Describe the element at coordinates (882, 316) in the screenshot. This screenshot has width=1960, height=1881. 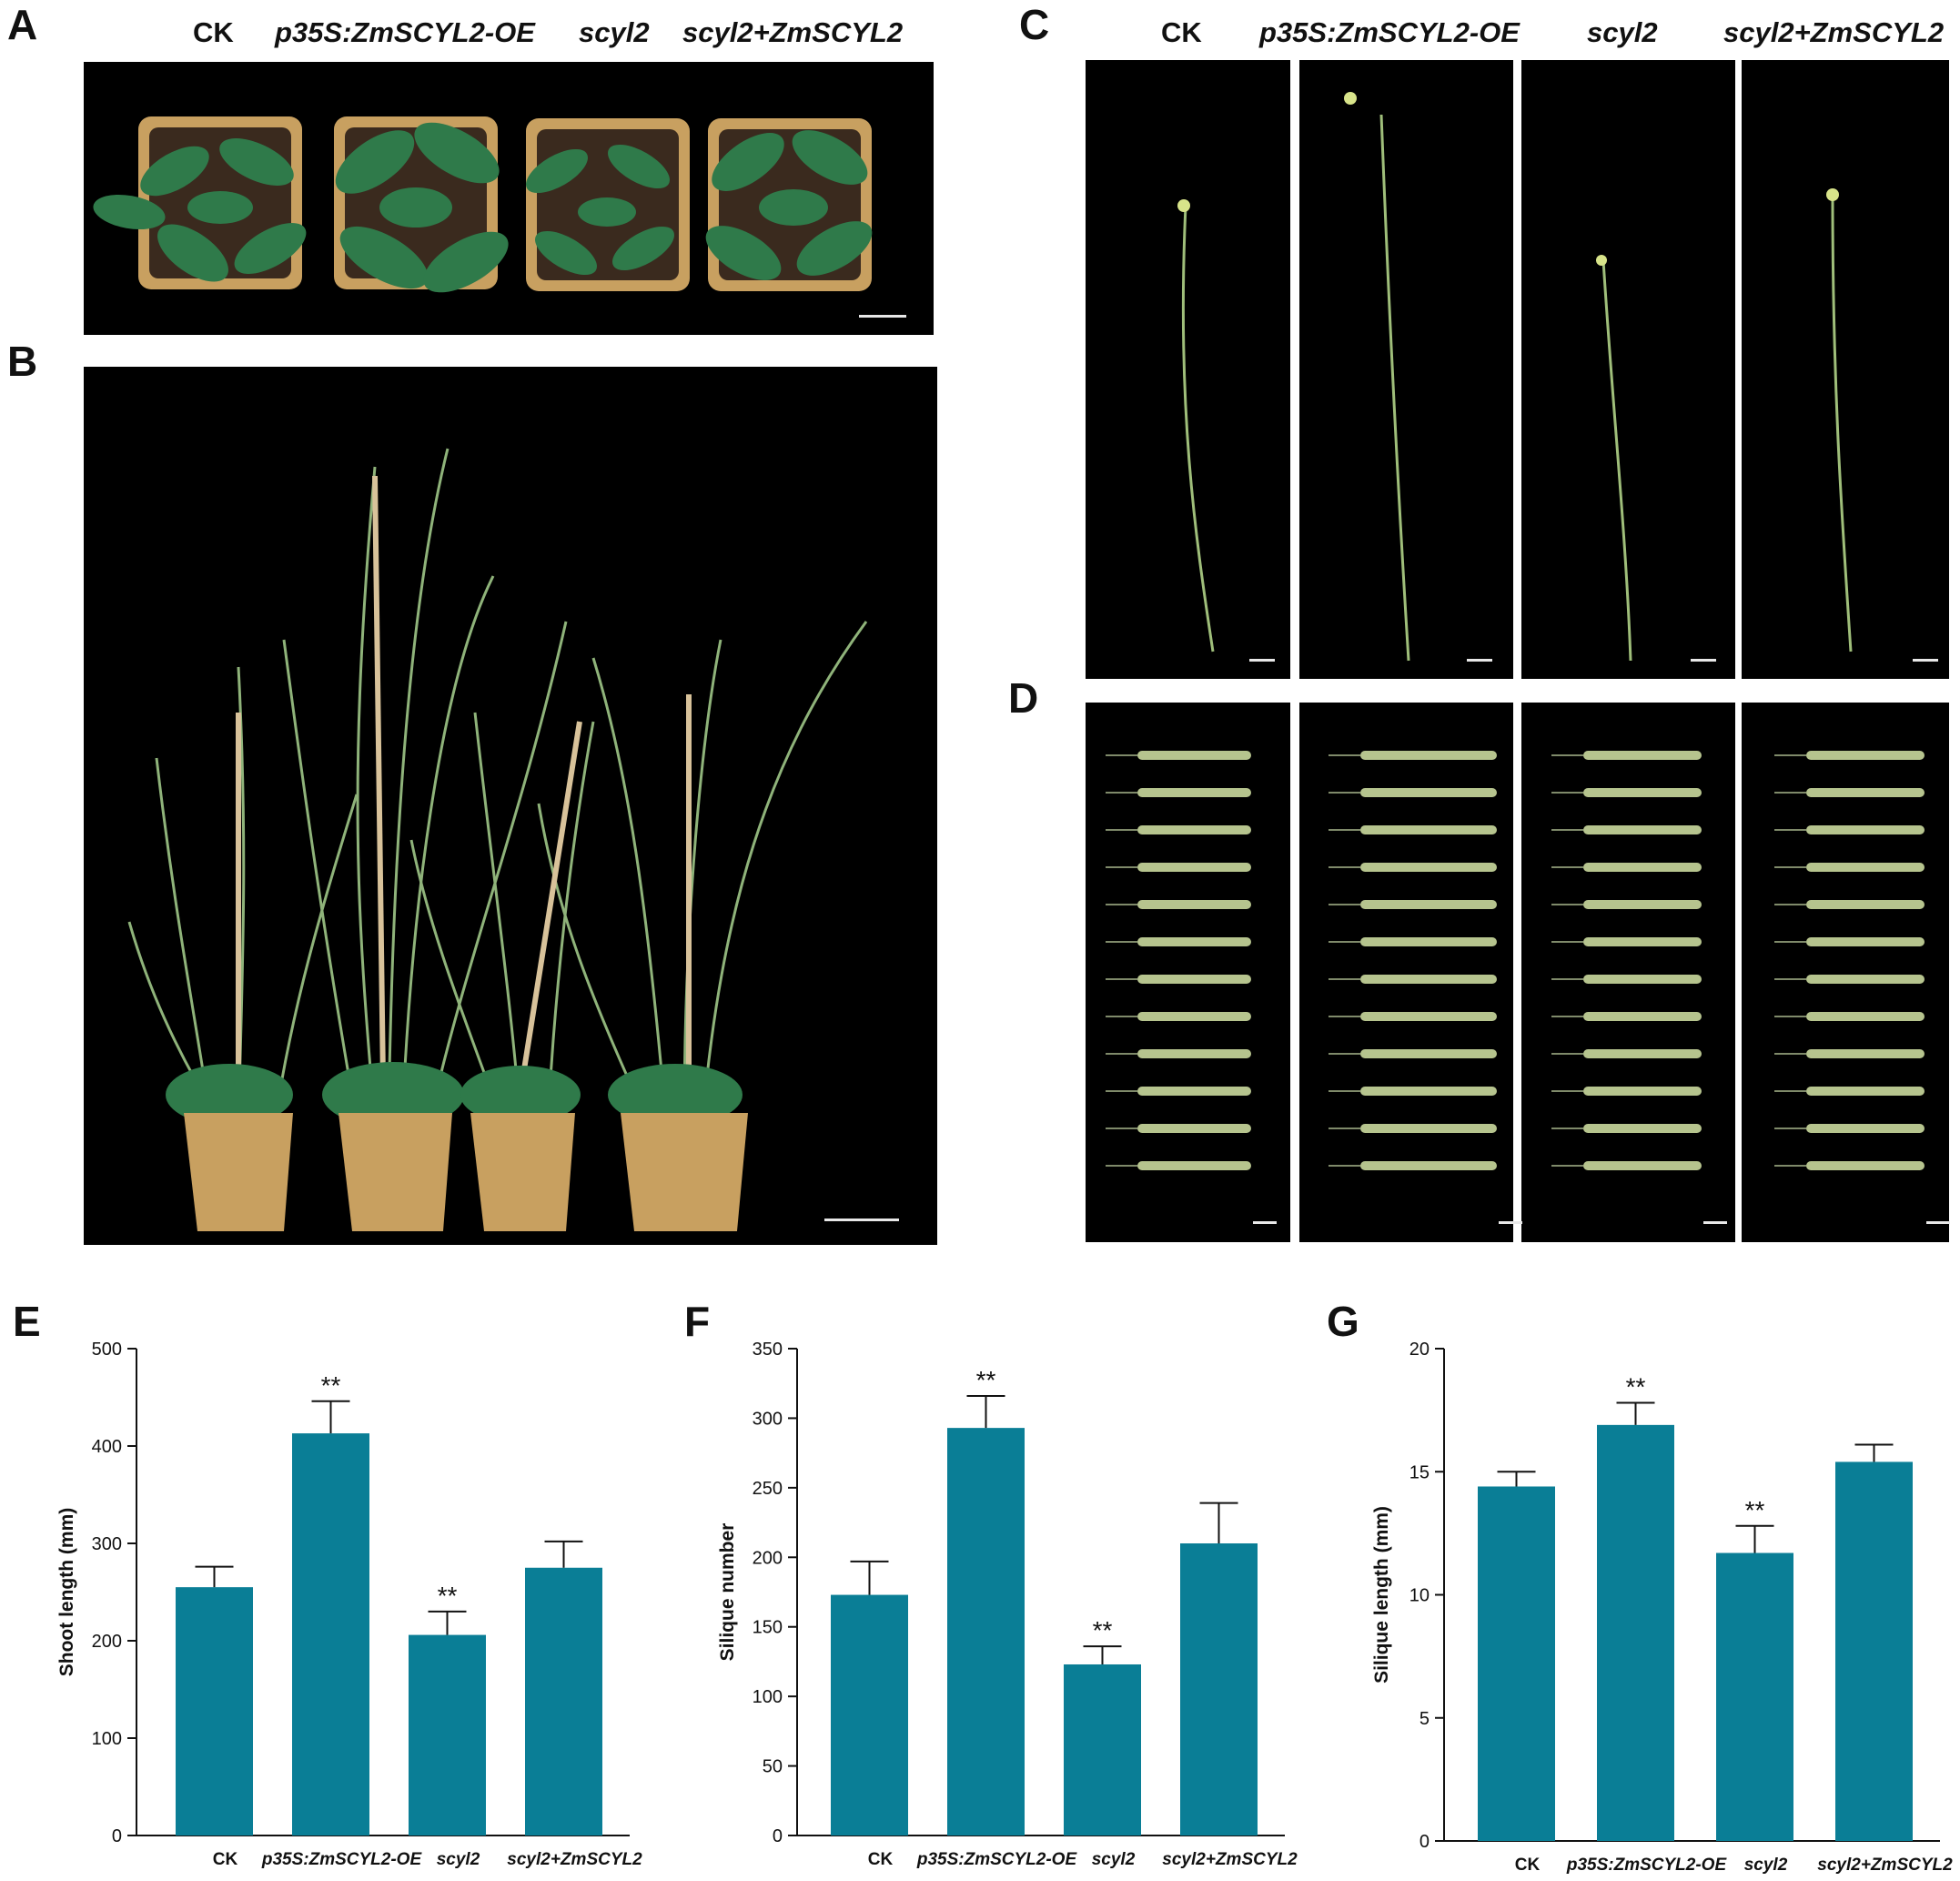
I see `scale-bar-a` at that location.